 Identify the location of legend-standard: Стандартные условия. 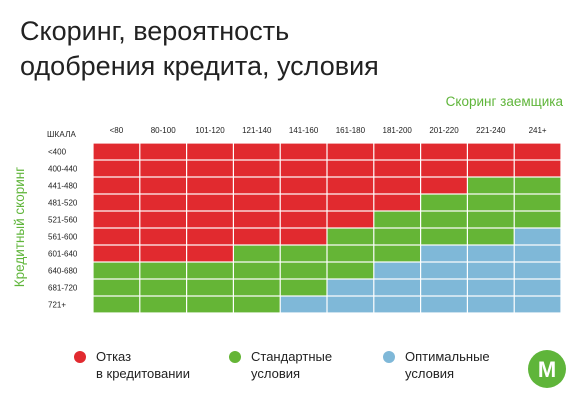
(315, 365).